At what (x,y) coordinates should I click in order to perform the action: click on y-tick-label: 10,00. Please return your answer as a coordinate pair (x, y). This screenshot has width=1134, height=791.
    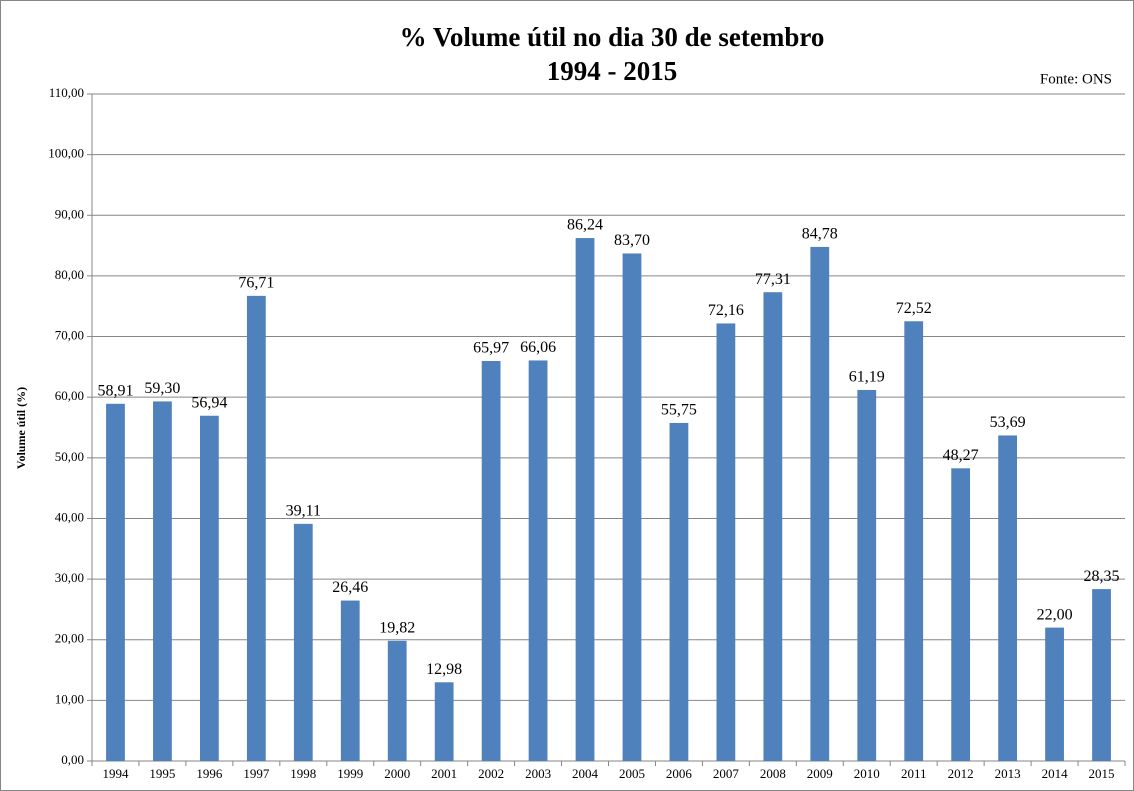
    Looking at the image, I should click on (69, 698).